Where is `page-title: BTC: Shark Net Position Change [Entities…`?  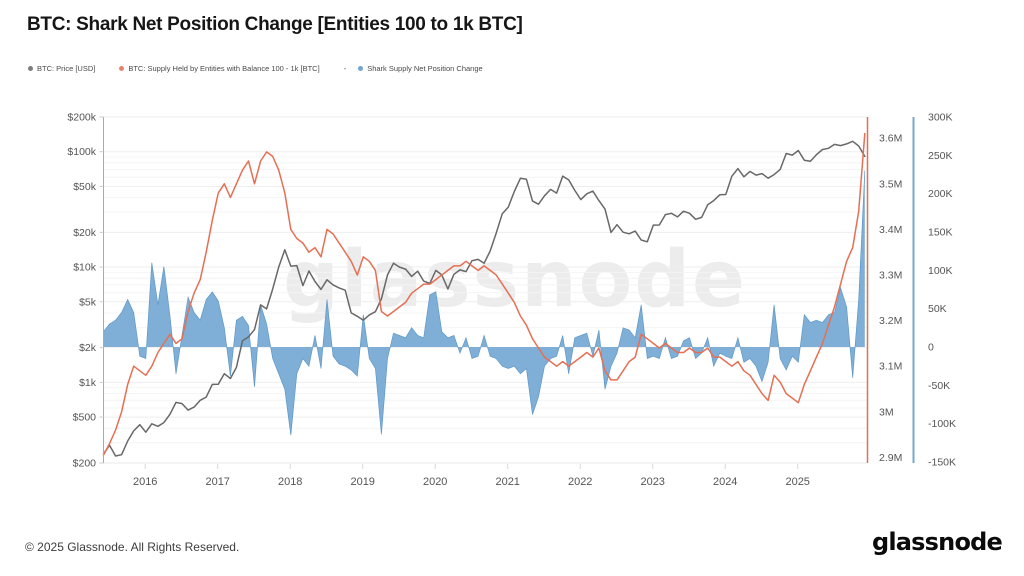
page-title: BTC: Shark Net Position Change [Entities… is located at coordinates (275, 24).